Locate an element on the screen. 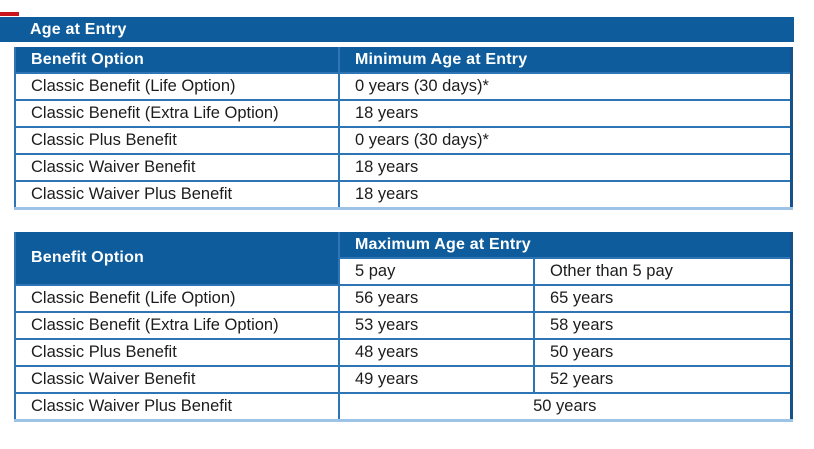  section-title: Age at Entry is located at coordinates (78, 29).